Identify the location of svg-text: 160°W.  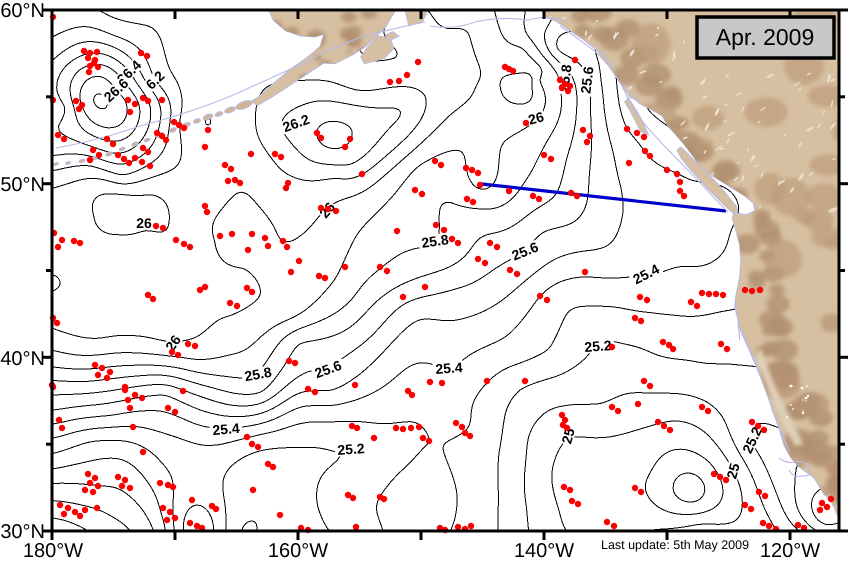
(298, 551).